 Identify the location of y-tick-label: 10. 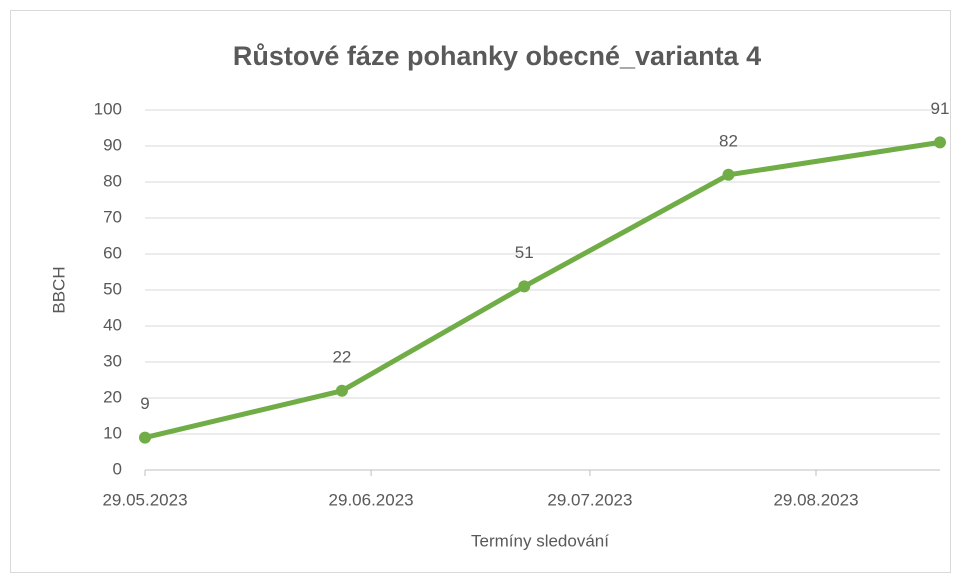
(112, 432).